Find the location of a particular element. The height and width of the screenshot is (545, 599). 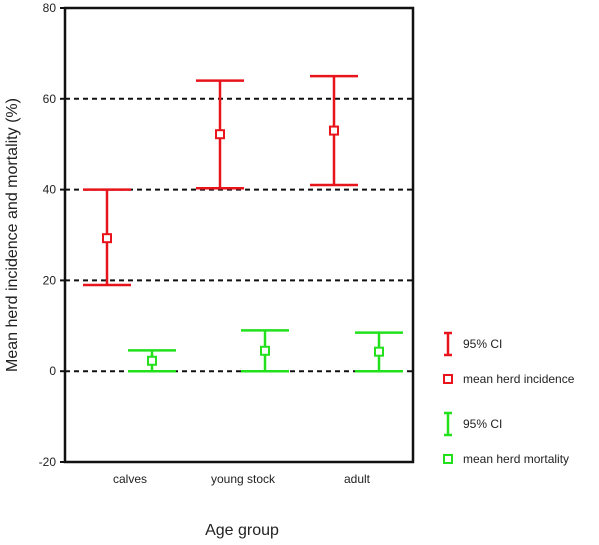

x-tick-label-calves: calves is located at coordinates (130, 479).